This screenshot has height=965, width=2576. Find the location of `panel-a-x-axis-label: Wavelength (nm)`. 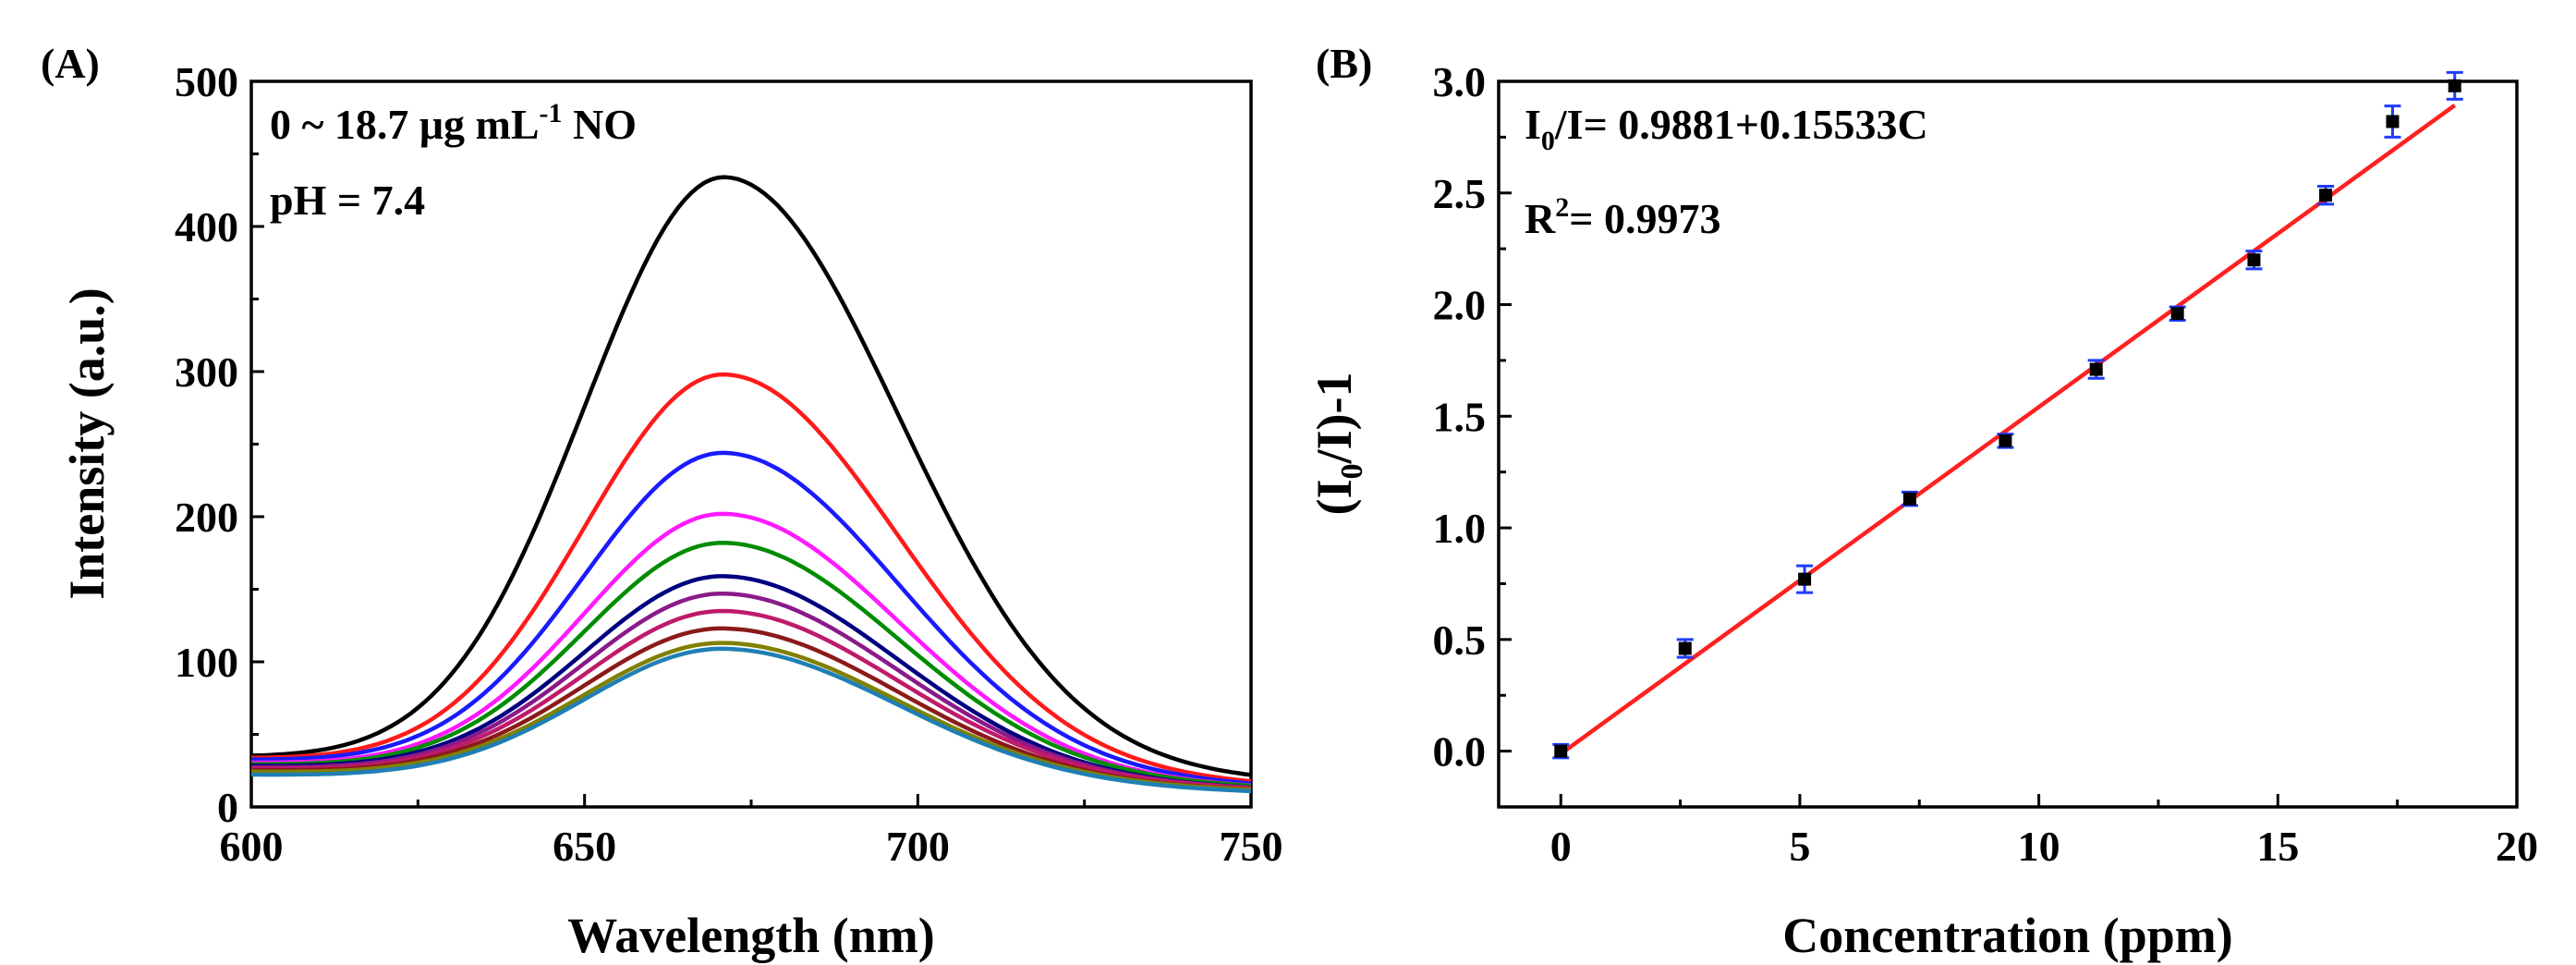

panel-a-x-axis-label: Wavelength (nm) is located at coordinates (751, 935).